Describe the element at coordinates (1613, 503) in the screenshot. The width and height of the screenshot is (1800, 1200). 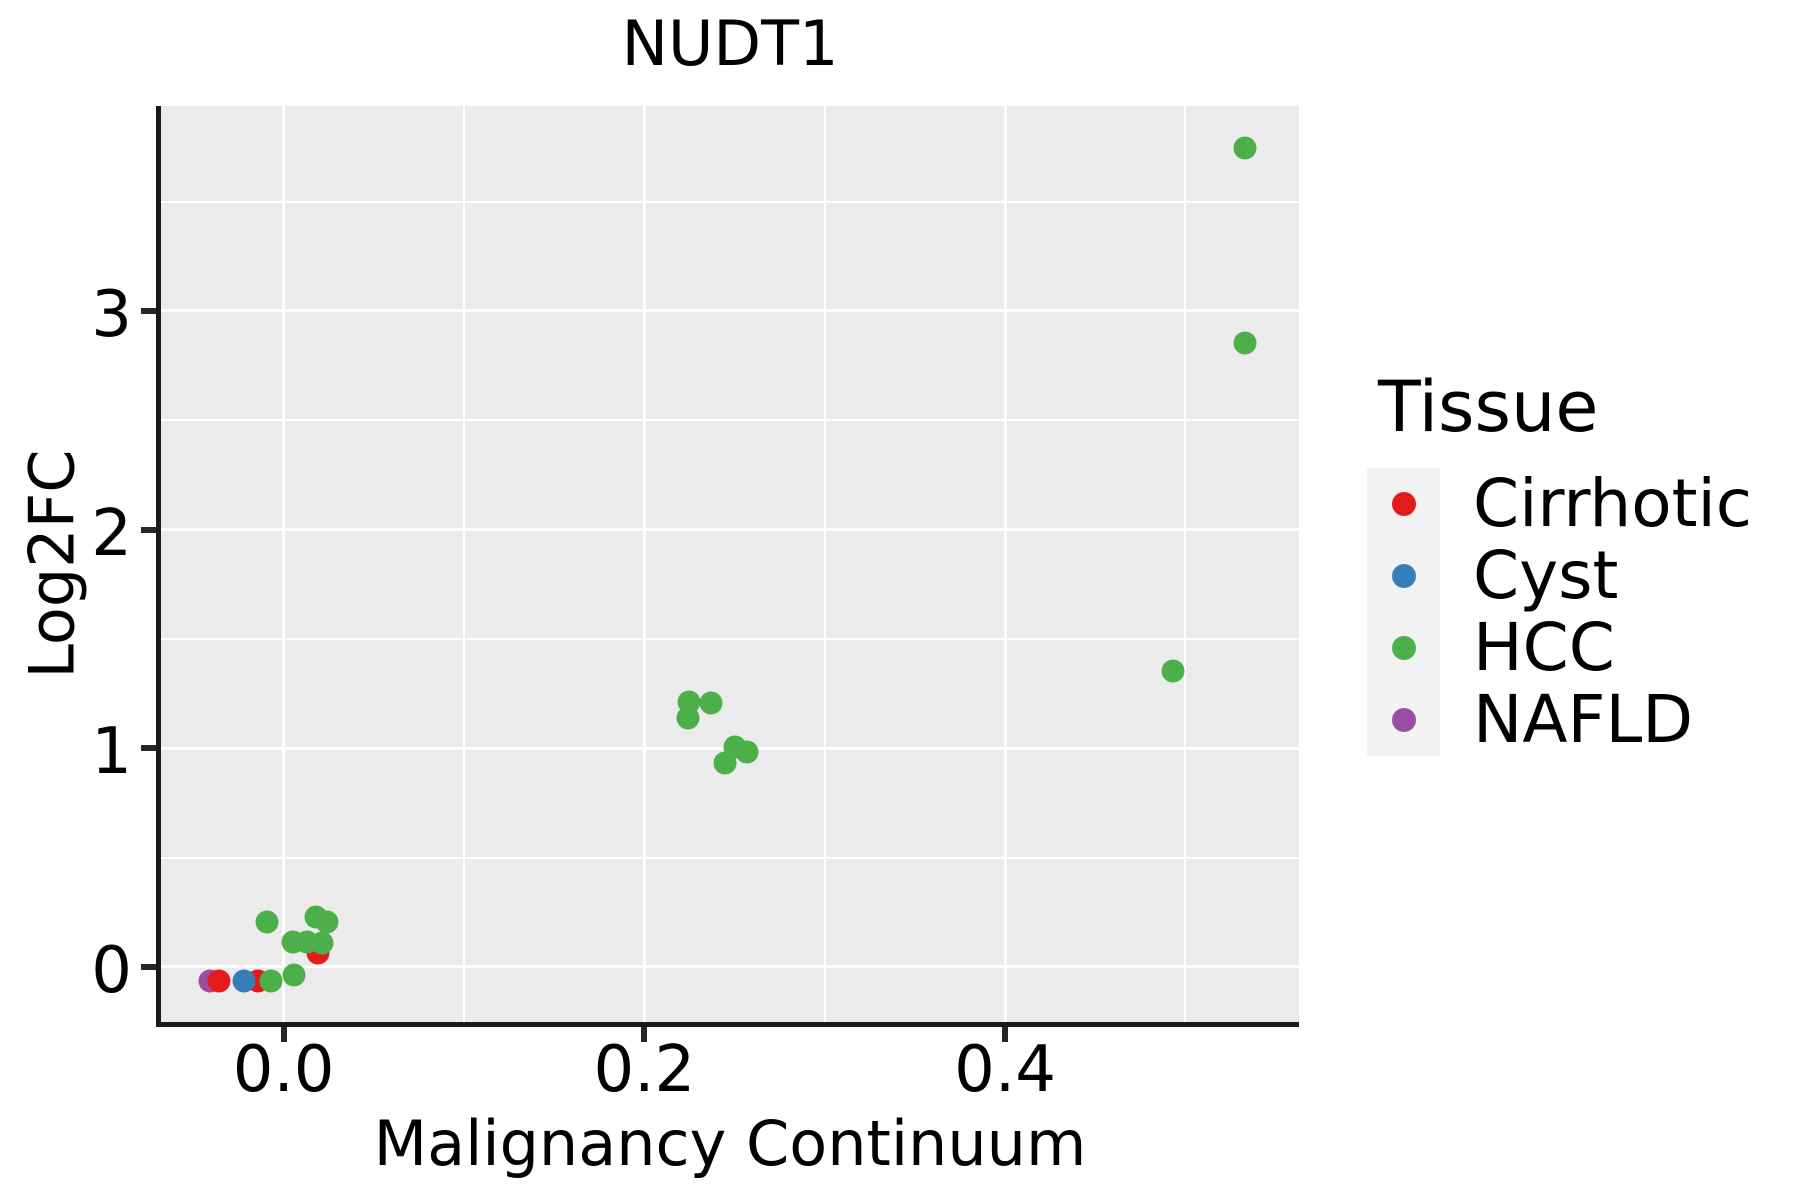
I see `legend-label: Cirrhotic` at that location.